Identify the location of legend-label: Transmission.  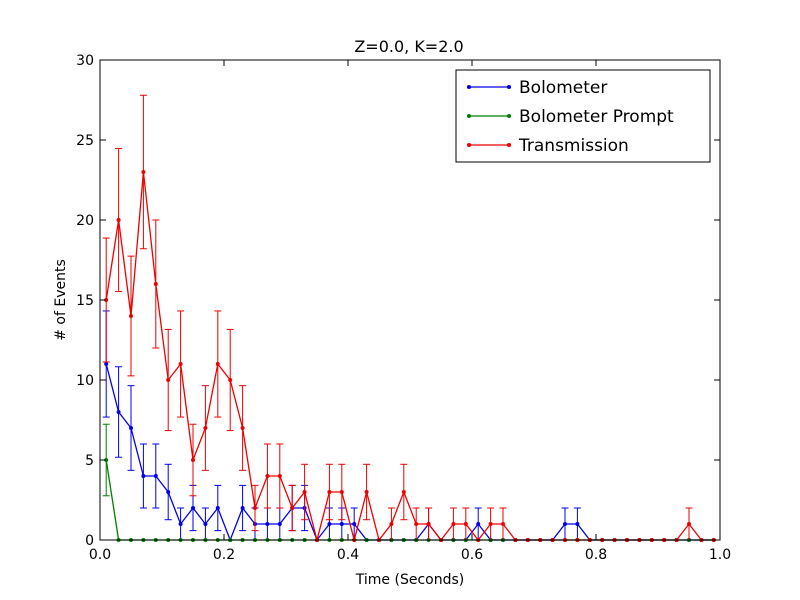
(573, 146).